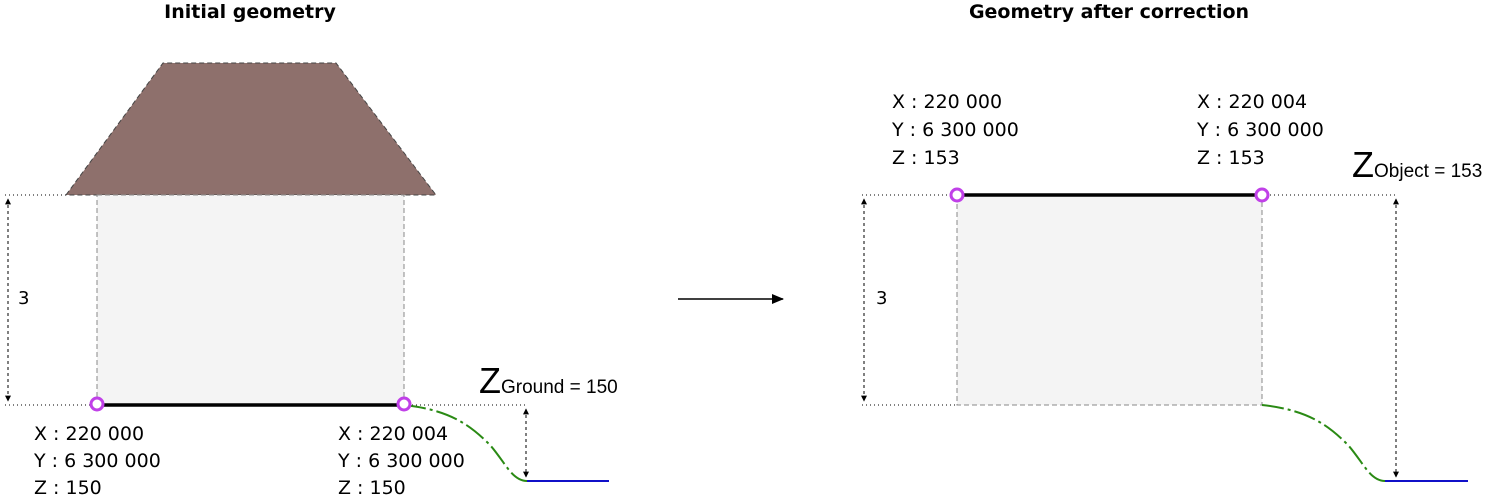  I want to click on z-ground-label: ZGround = 150, so click(548, 380).